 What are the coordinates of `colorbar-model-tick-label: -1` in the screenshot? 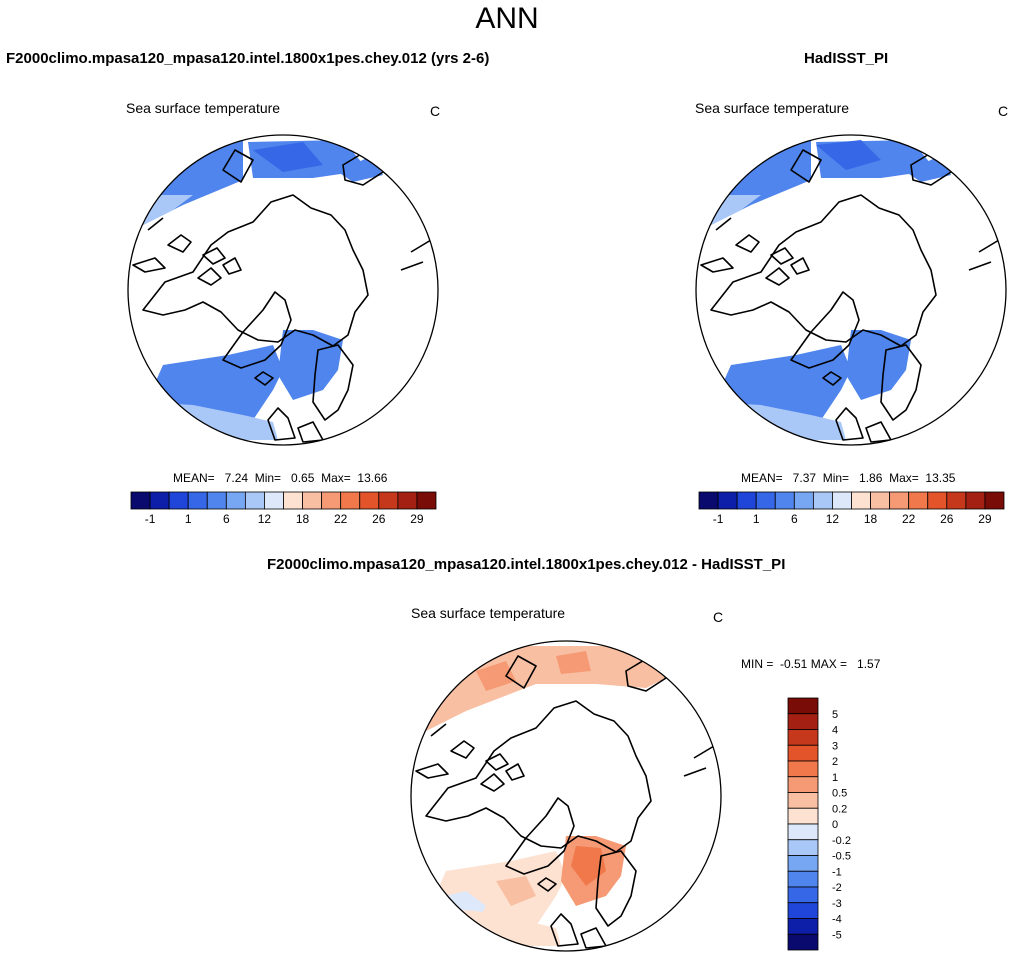 It's located at (150, 519).